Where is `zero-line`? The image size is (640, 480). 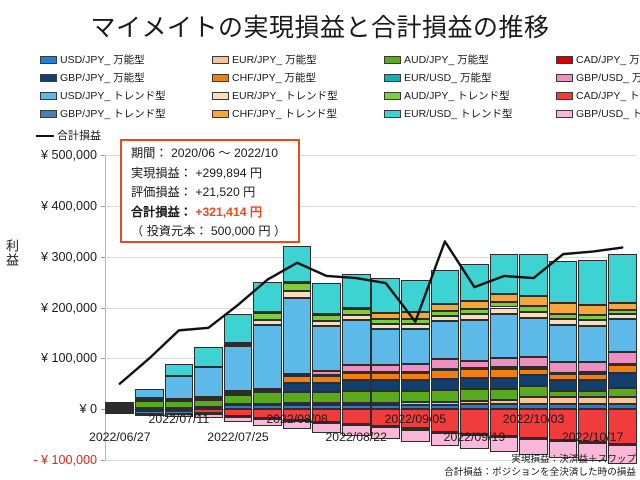 zero-line is located at coordinates (371, 410).